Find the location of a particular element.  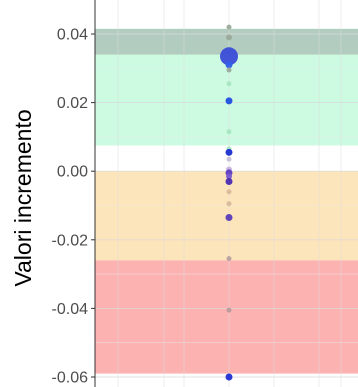

y-tick-label-2: 0.00 is located at coordinates (72, 172).